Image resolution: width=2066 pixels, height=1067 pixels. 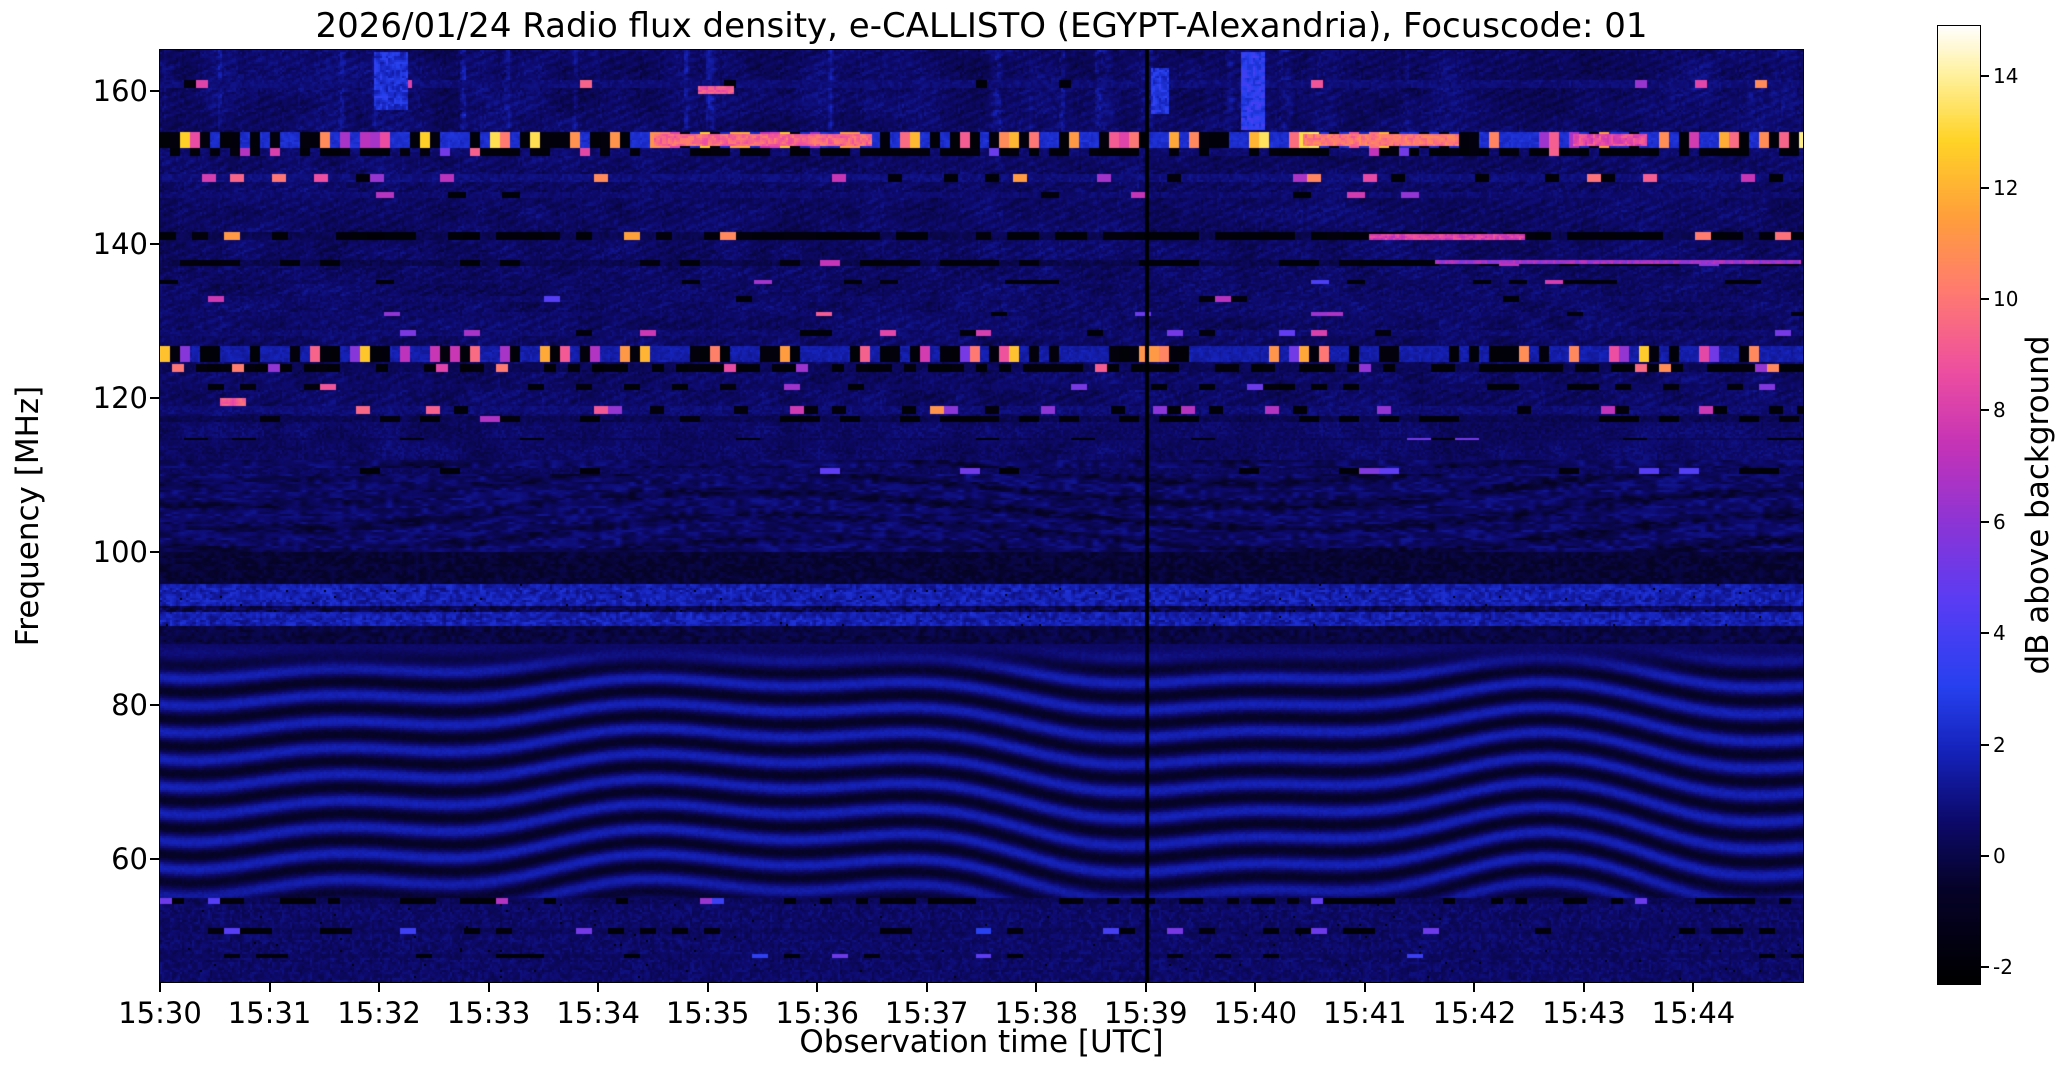 What do you see at coordinates (1999, 633) in the screenshot?
I see `colorbar-tick-label: 4` at bounding box center [1999, 633].